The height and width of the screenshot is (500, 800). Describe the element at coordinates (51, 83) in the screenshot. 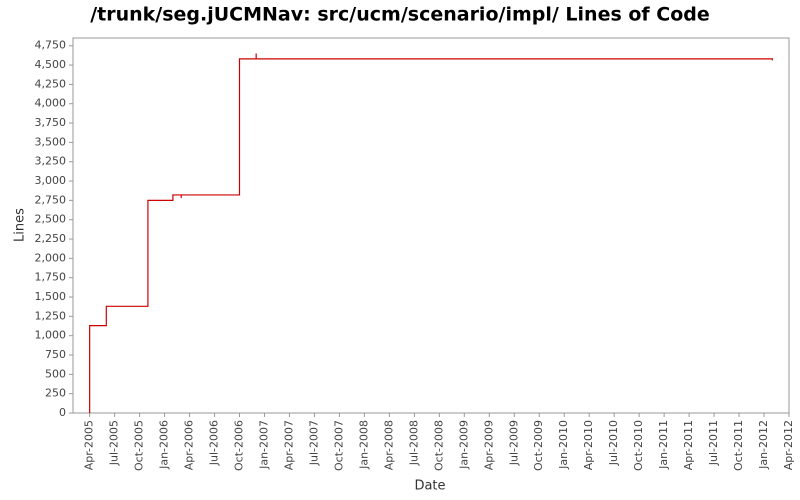

I see `y-tick-label: 4,250` at that location.